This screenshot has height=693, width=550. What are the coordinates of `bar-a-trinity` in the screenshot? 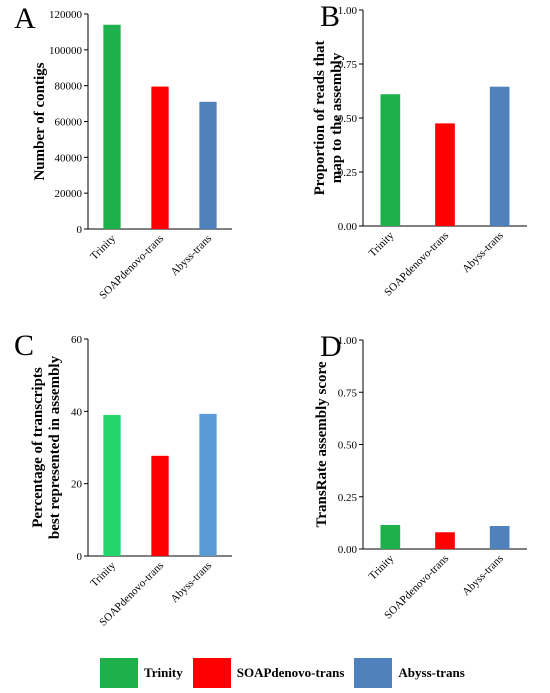 It's located at (112, 126).